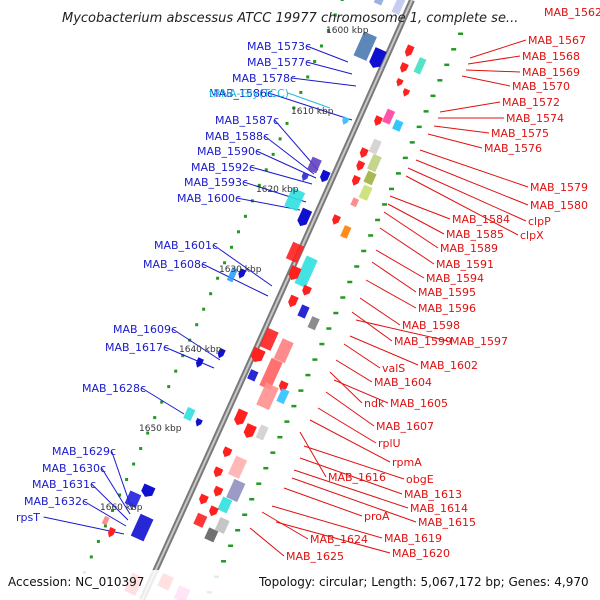 This screenshot has height=600, width=600. Describe the element at coordinates (223, 167) in the screenshot. I see `gene-label-mab-1592c: MAB_1592c` at that location.